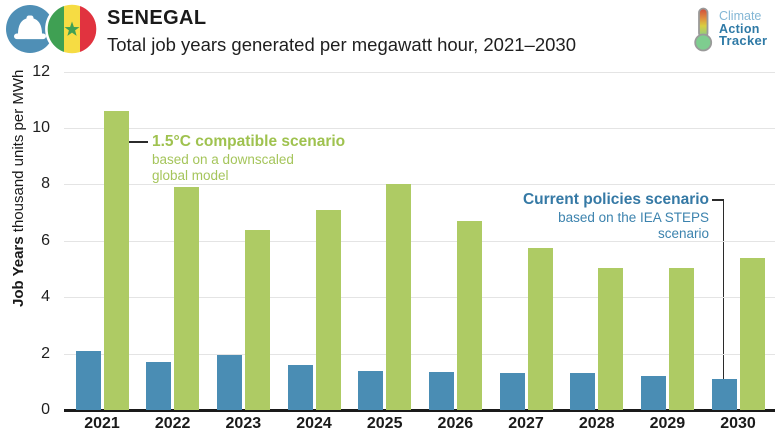 The height and width of the screenshot is (435, 777). What do you see at coordinates (739, 28) in the screenshot?
I see `logo-word-action: Action` at bounding box center [739, 28].